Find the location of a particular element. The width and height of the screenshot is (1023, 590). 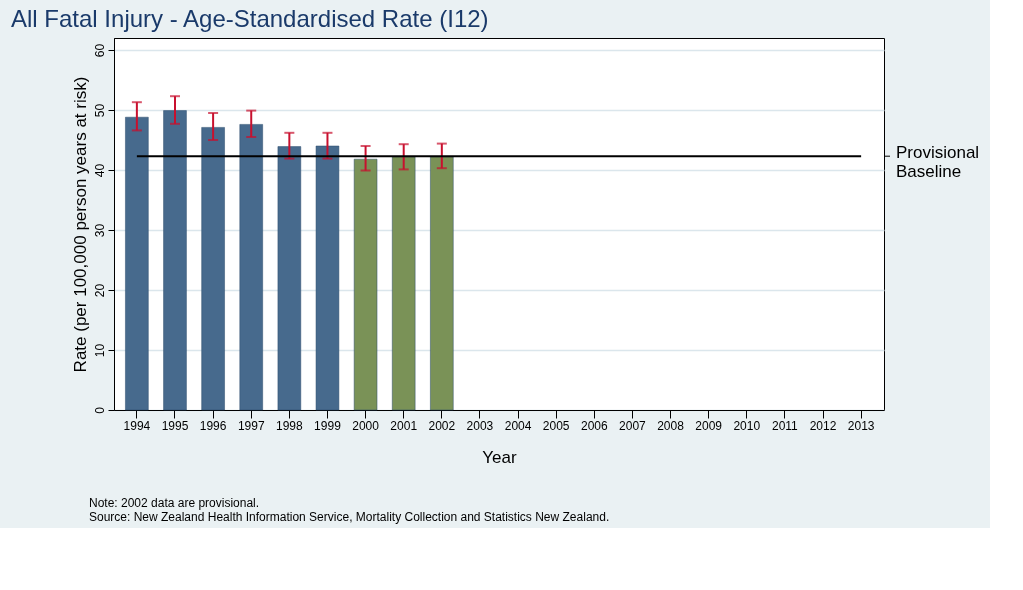

y-tick-label: 0 is located at coordinates (99, 410).